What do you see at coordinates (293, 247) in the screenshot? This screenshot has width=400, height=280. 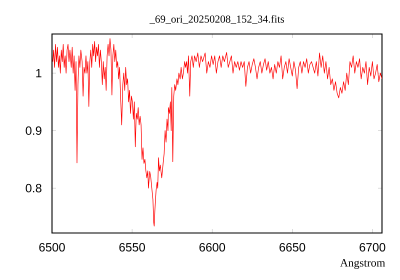 I see `x-tick-label: 6650` at bounding box center [293, 247].